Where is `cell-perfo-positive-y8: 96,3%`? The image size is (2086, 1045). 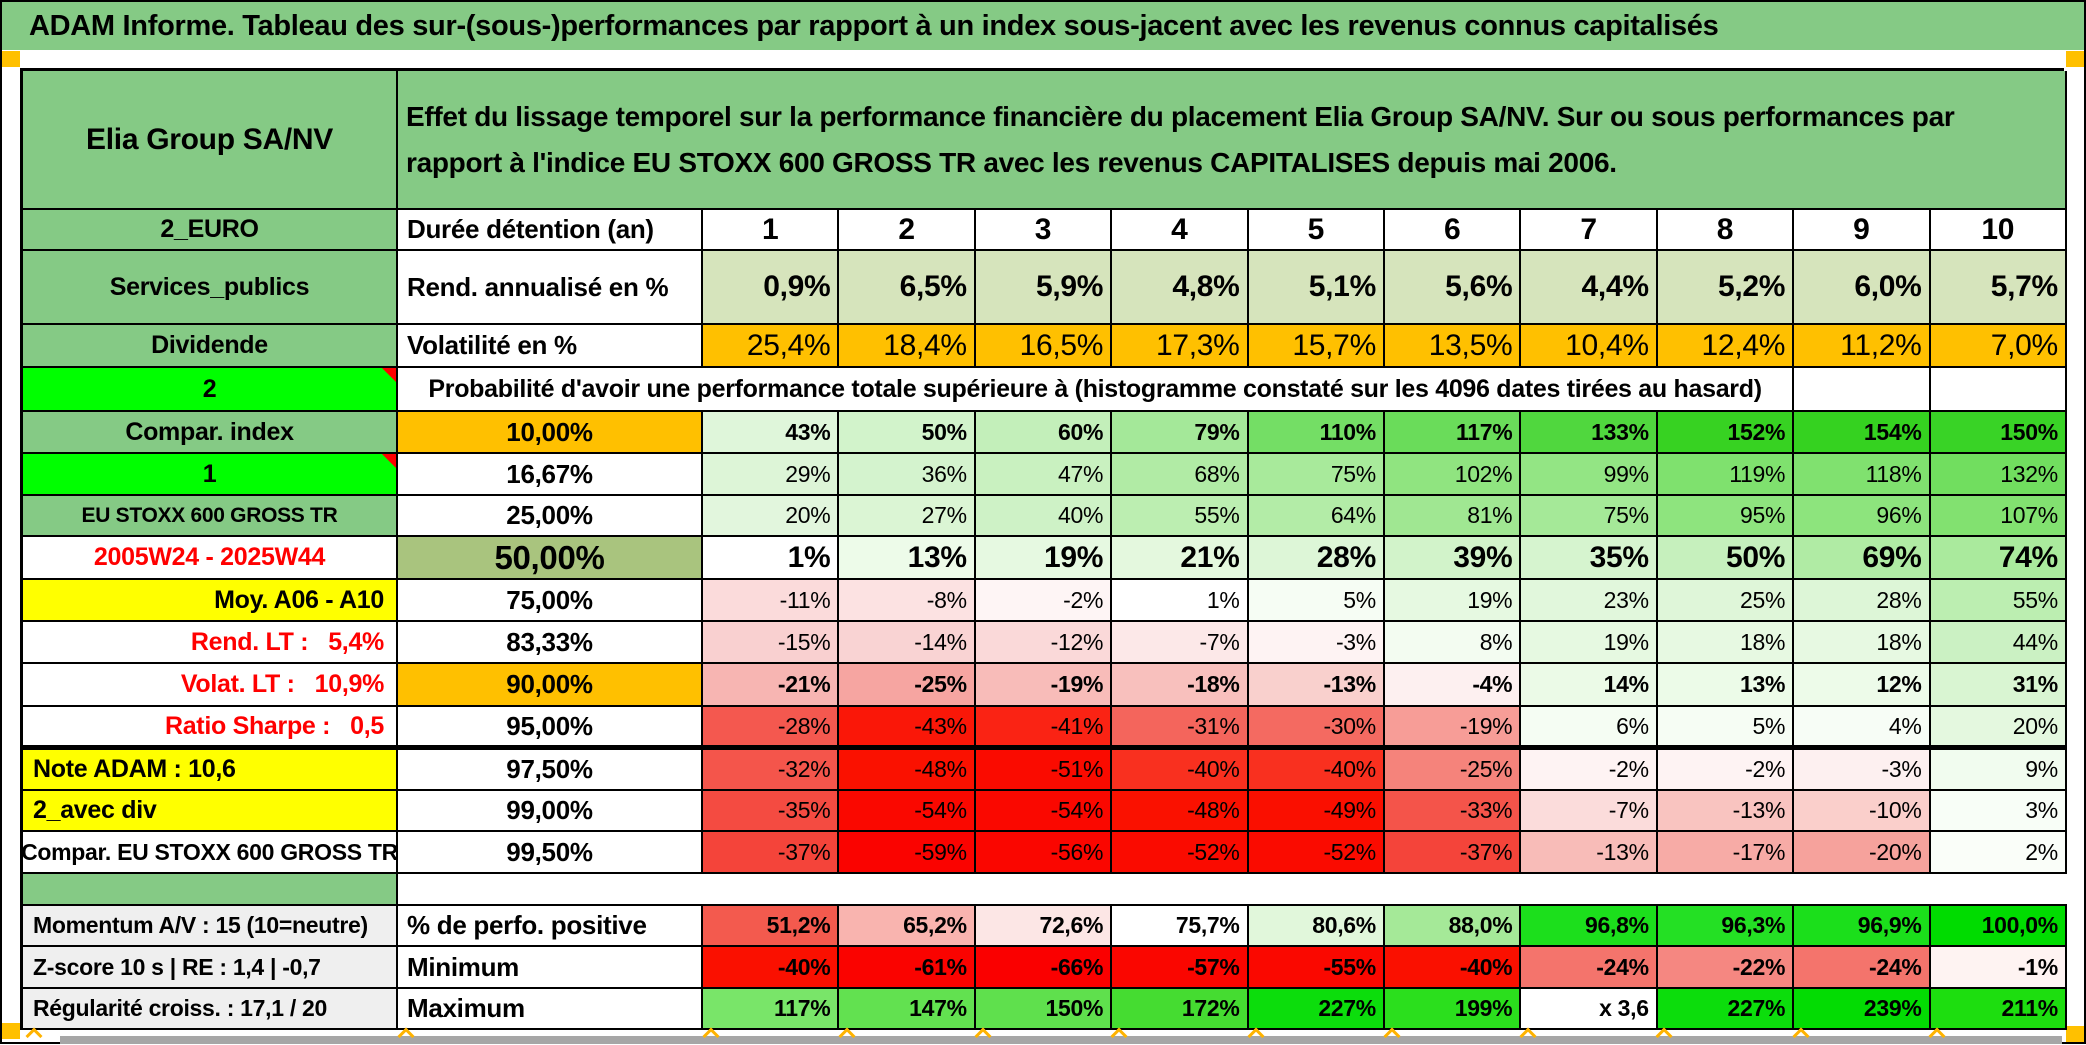 cell-perfo-positive-y8: 96,3% is located at coordinates (1726, 926).